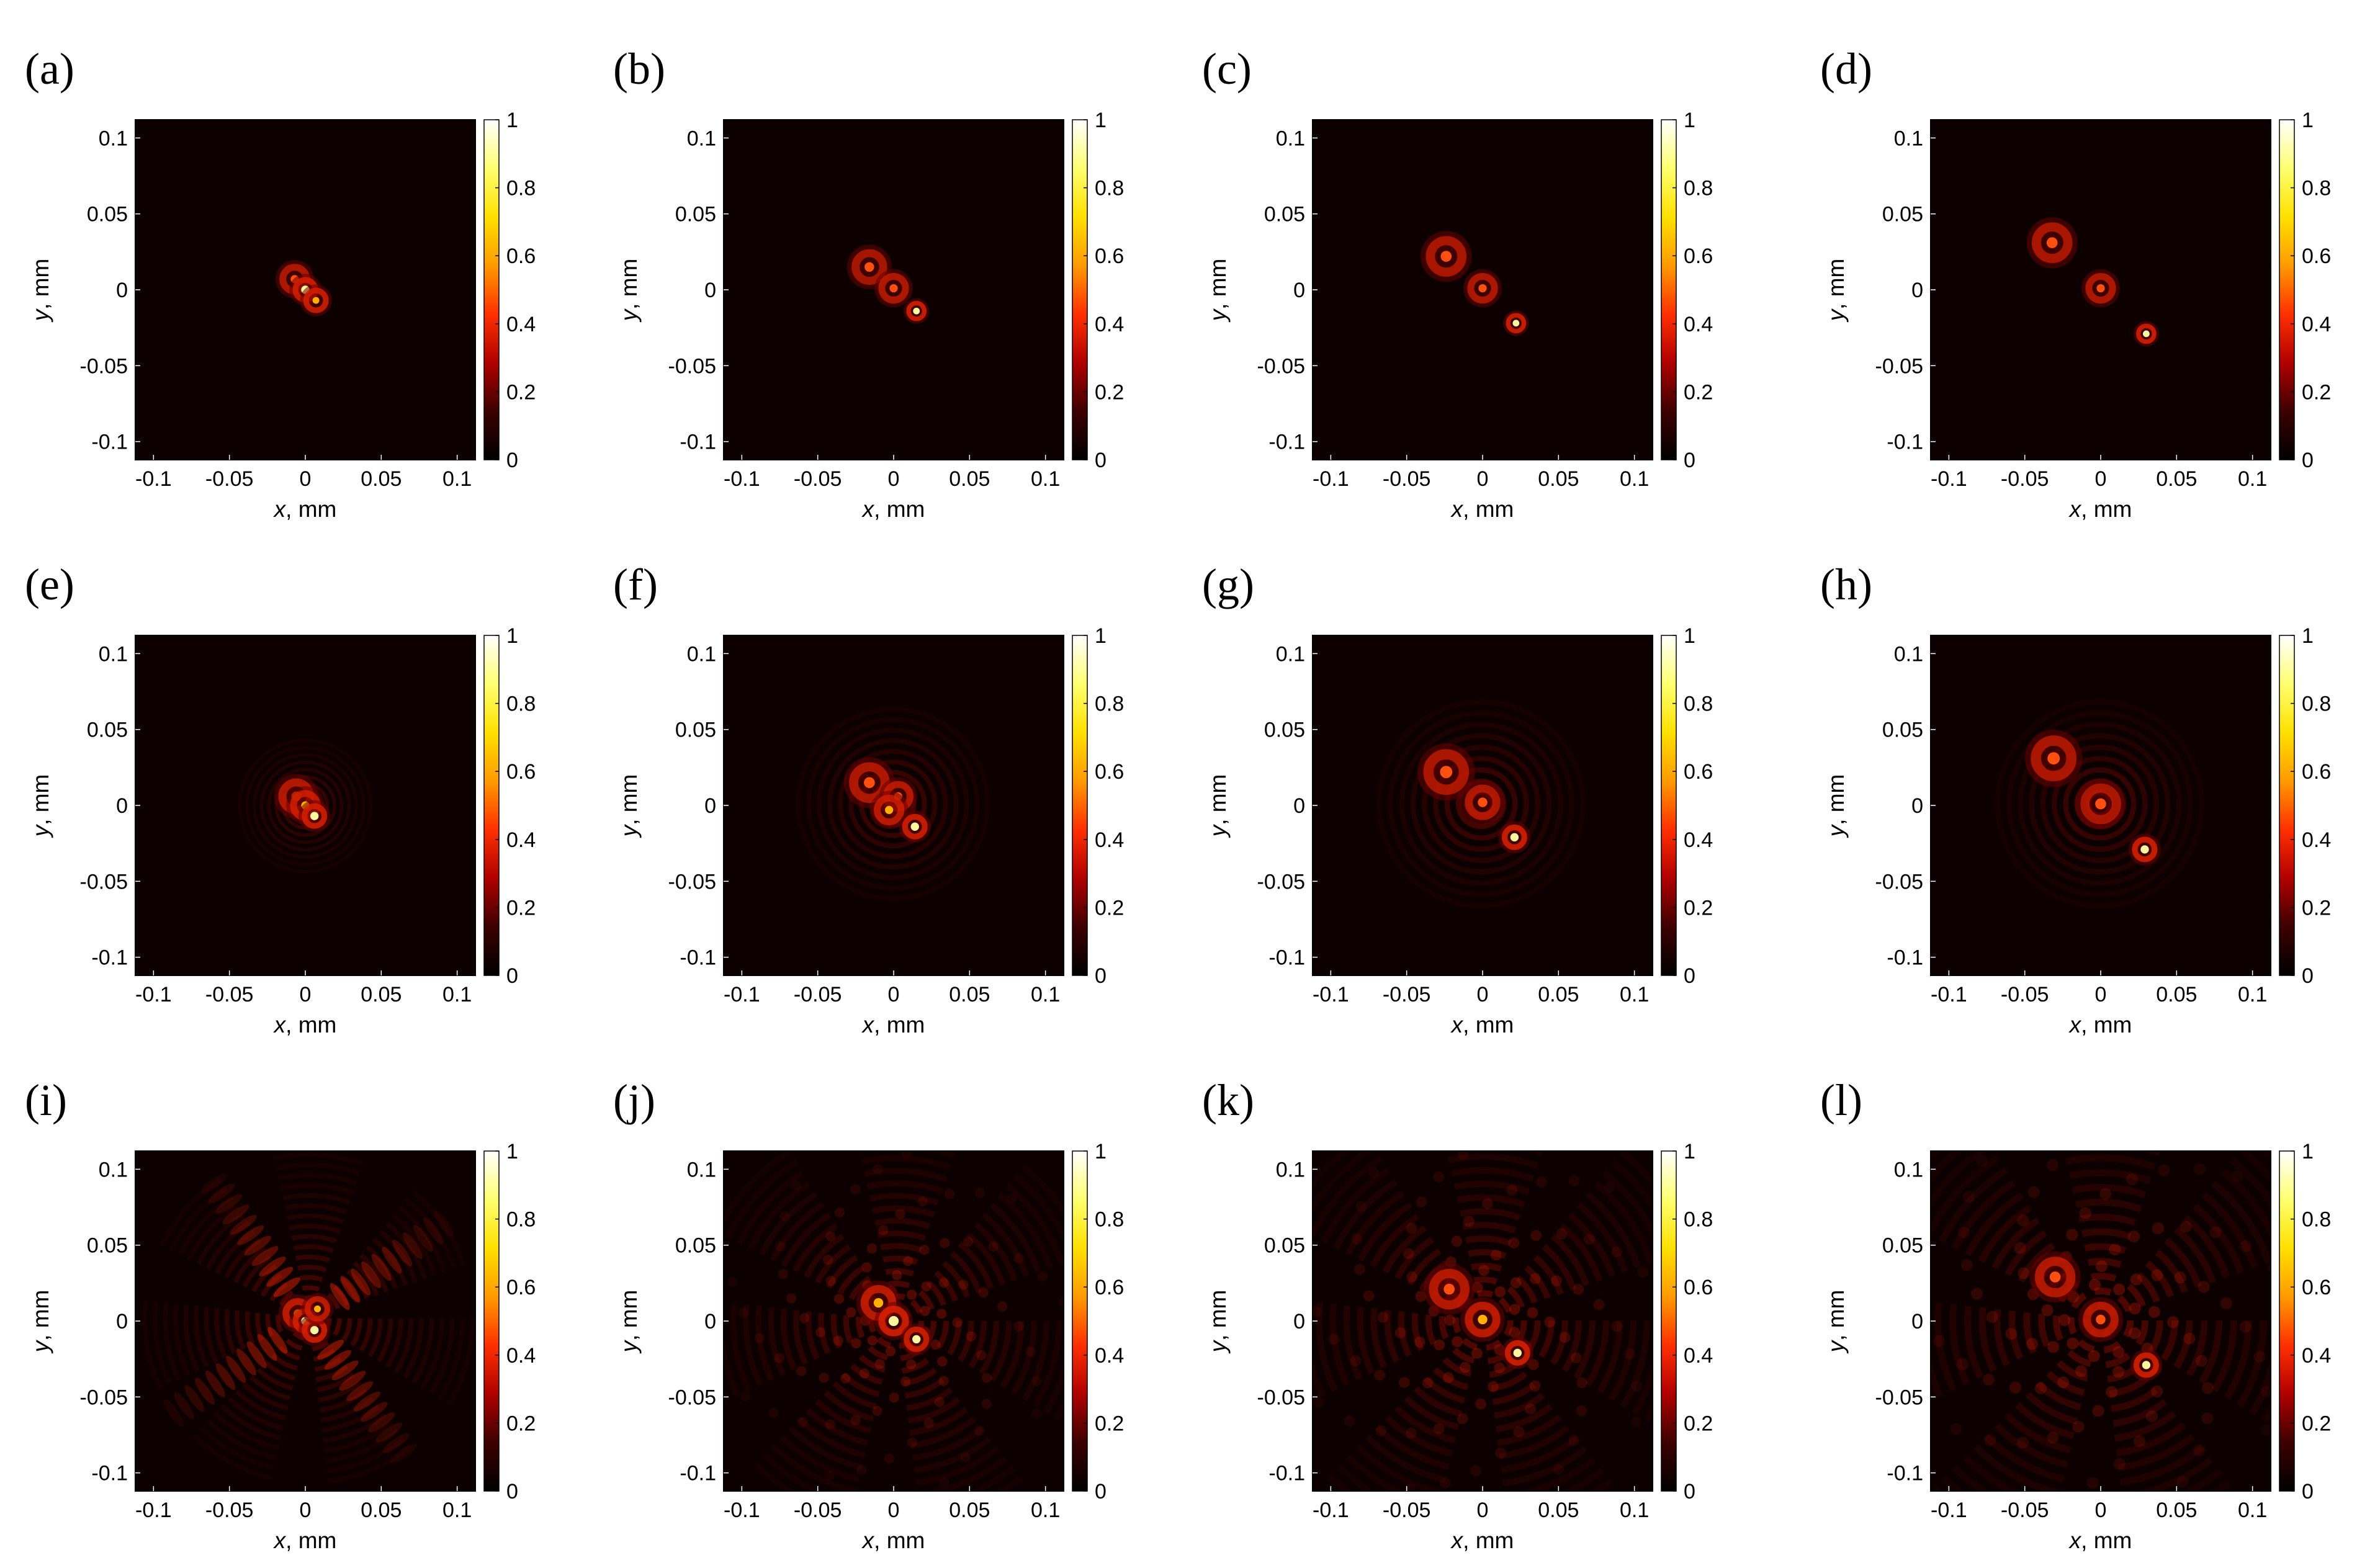 This screenshot has width=2357, height=1568. What do you see at coordinates (230, 479) in the screenshot?
I see `x-tick-label: -0.05` at bounding box center [230, 479].